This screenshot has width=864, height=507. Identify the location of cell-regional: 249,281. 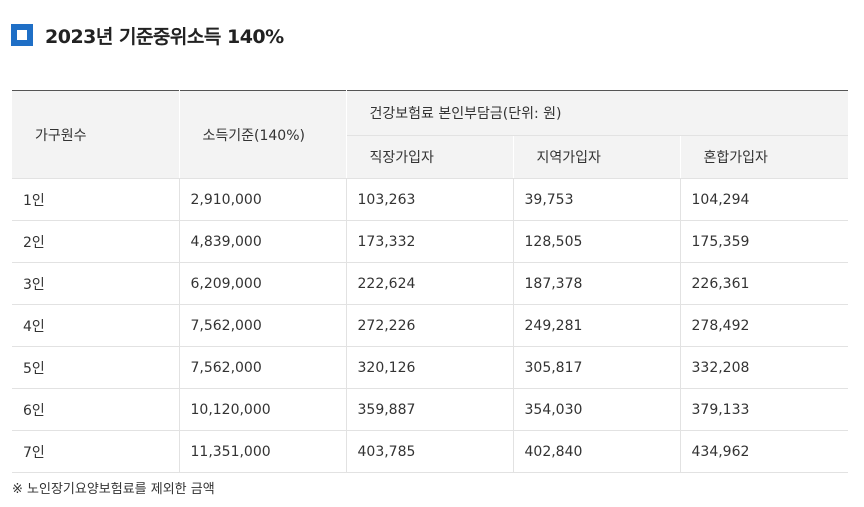
(597, 325).